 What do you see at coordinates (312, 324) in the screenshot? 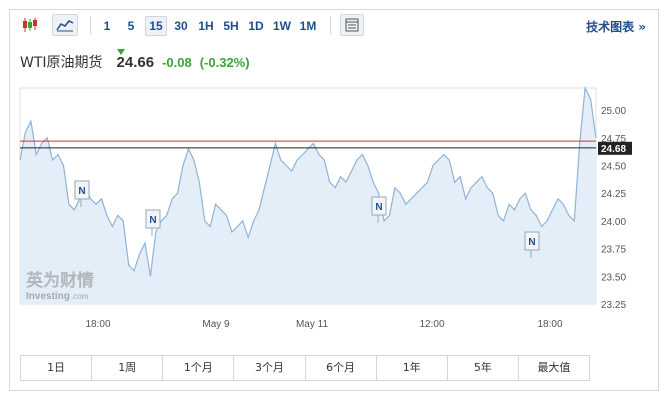
I see `x-tick-label: May 11` at bounding box center [312, 324].